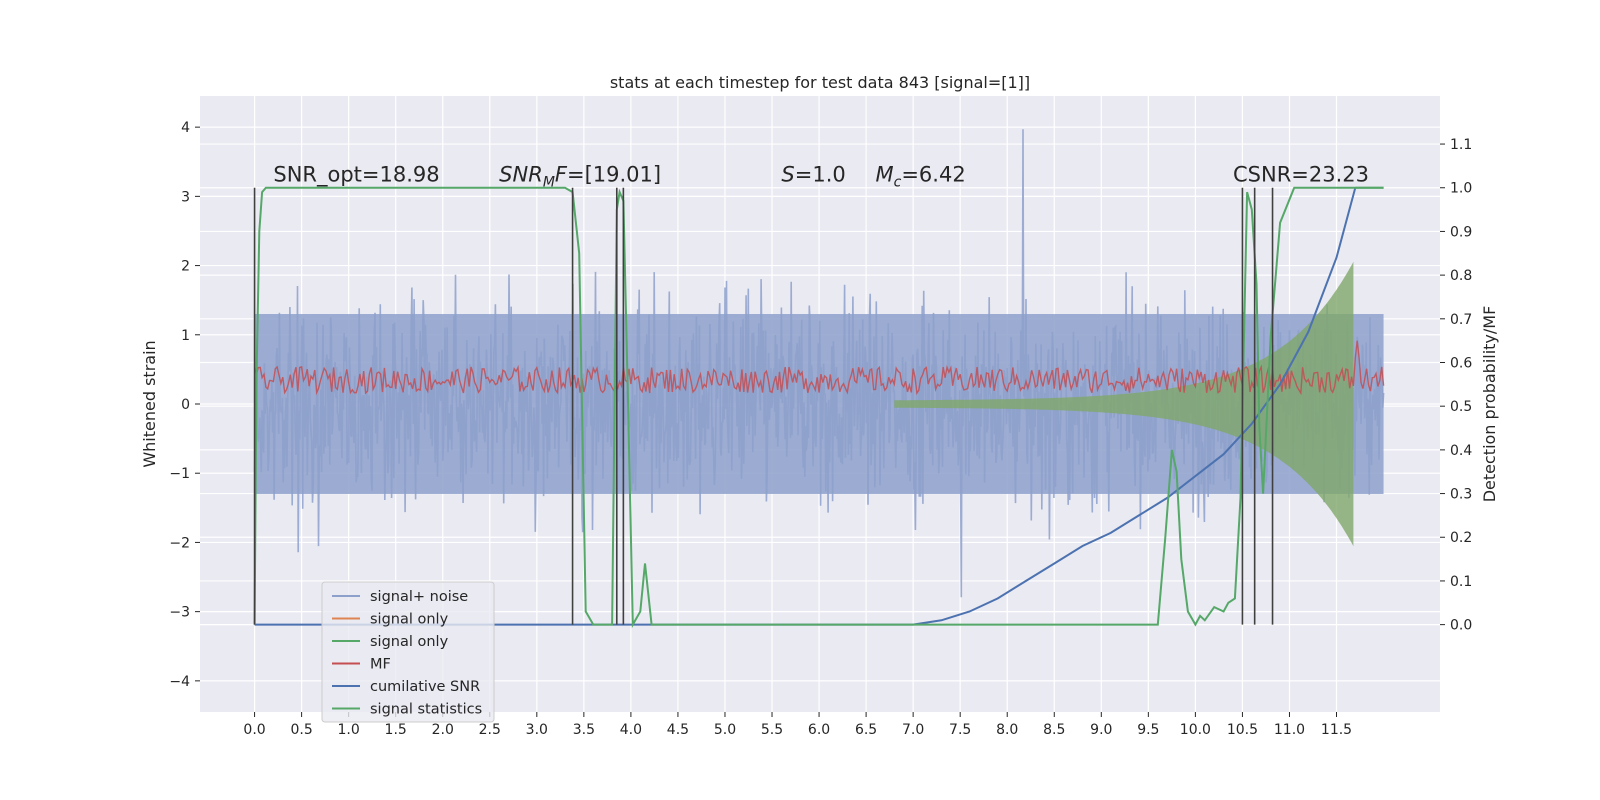  Describe the element at coordinates (380, 665) in the screenshot. I see `legend-label: MF` at that location.